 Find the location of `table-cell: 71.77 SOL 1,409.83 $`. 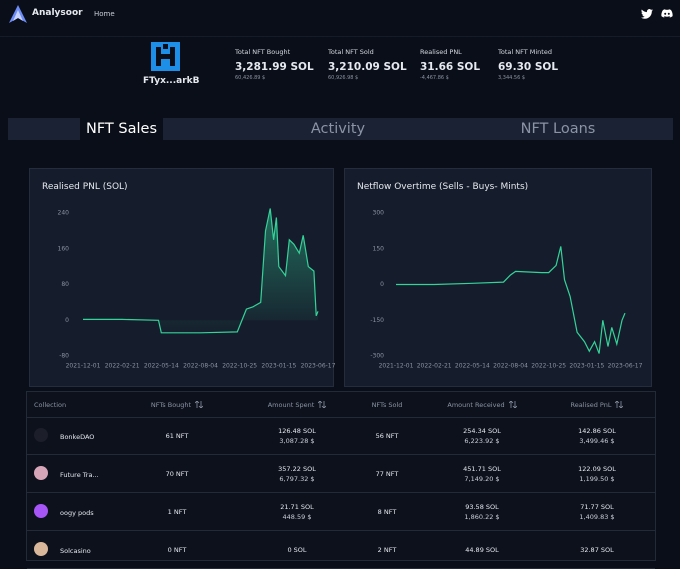

table-cell: 71.77 SOL 1,409.83 $ is located at coordinates (597, 511).